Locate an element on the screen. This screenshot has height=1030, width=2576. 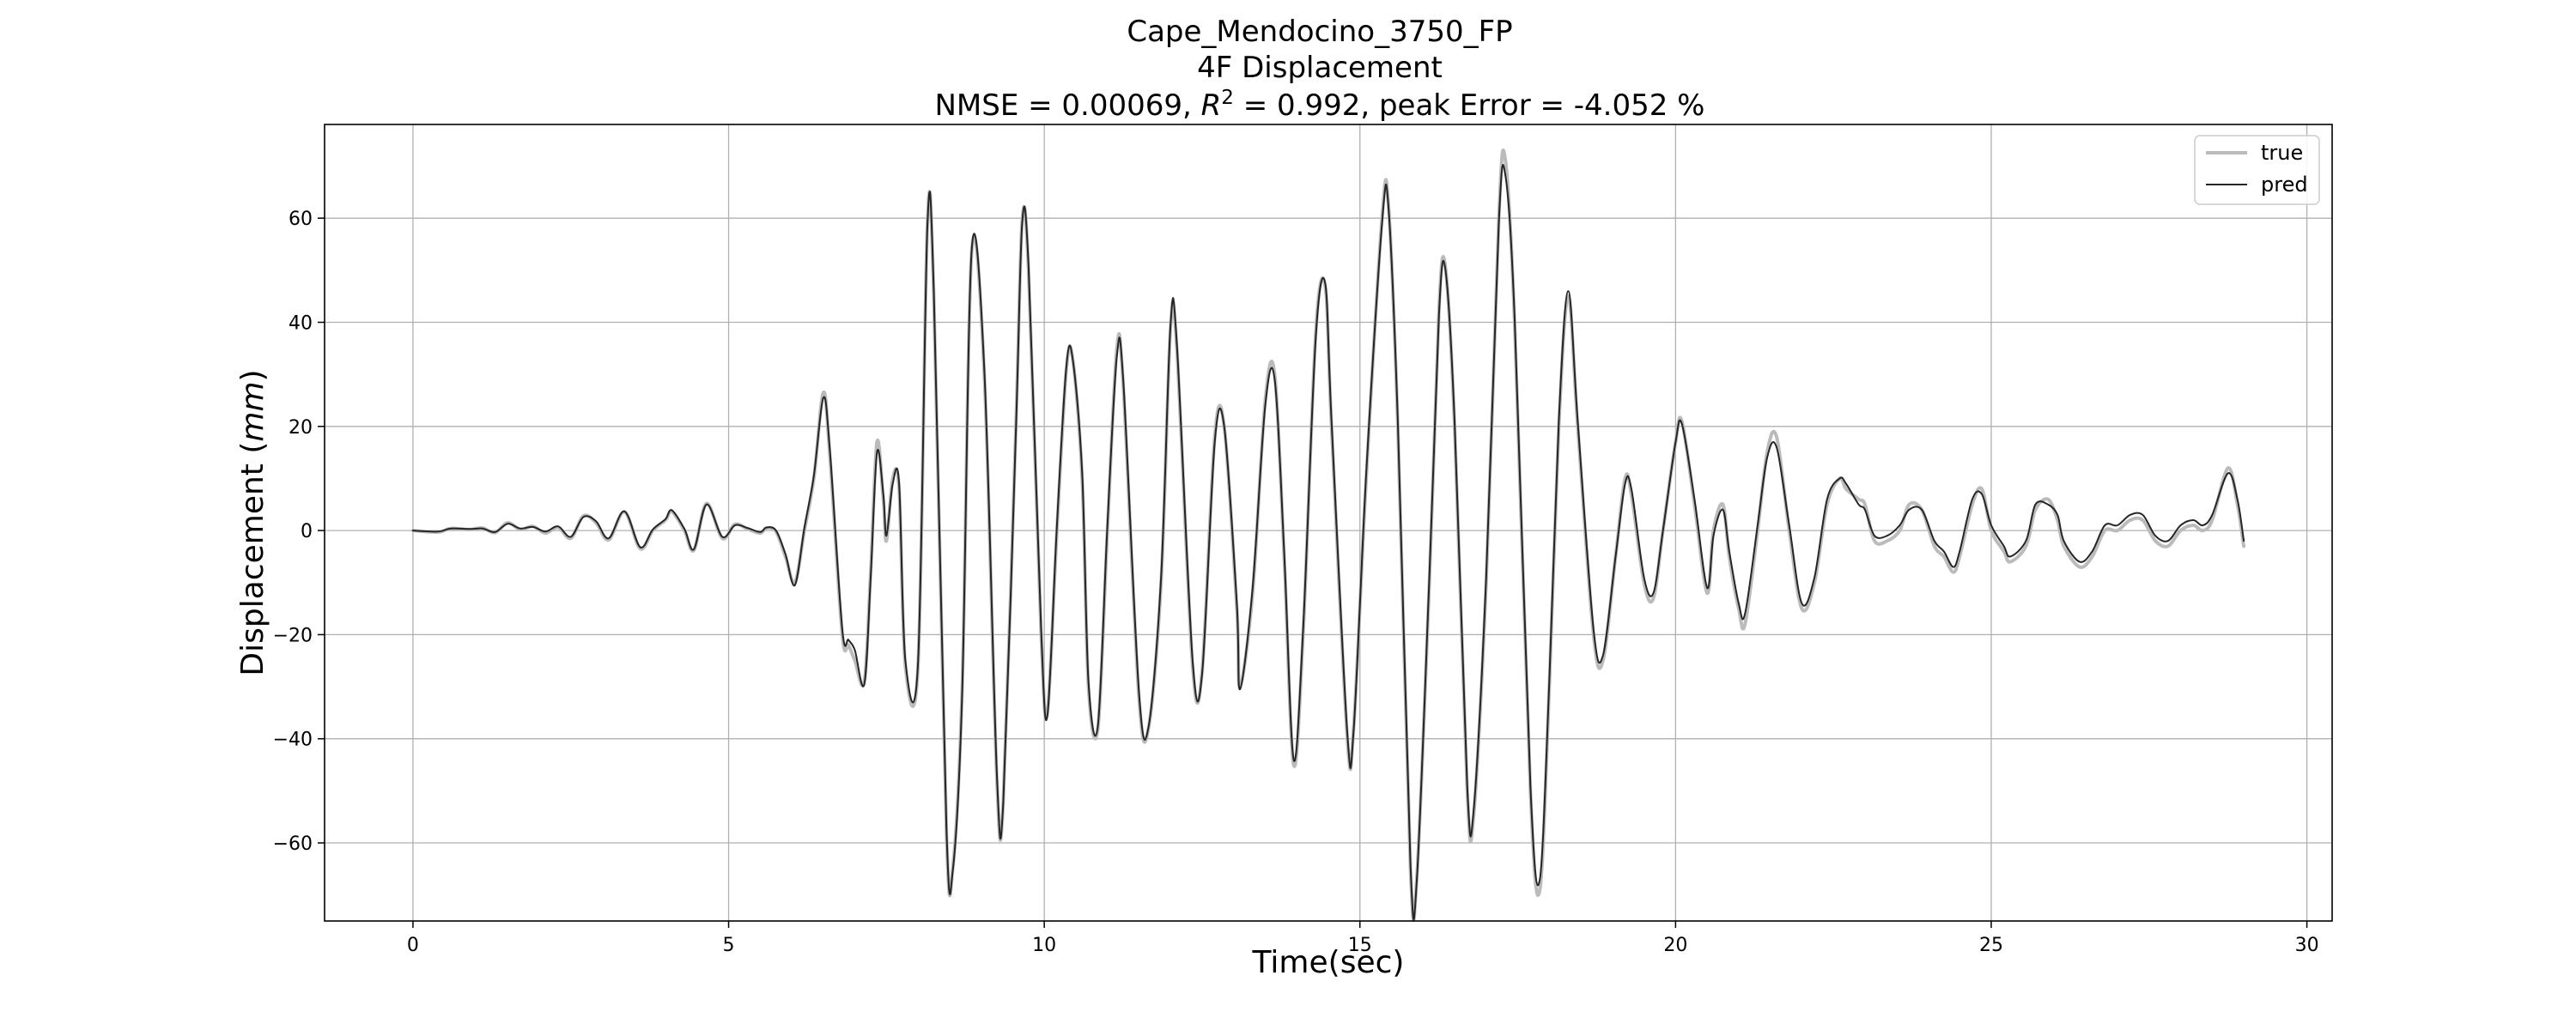
metrics-r2-symbol: R is located at coordinates (1211, 105).